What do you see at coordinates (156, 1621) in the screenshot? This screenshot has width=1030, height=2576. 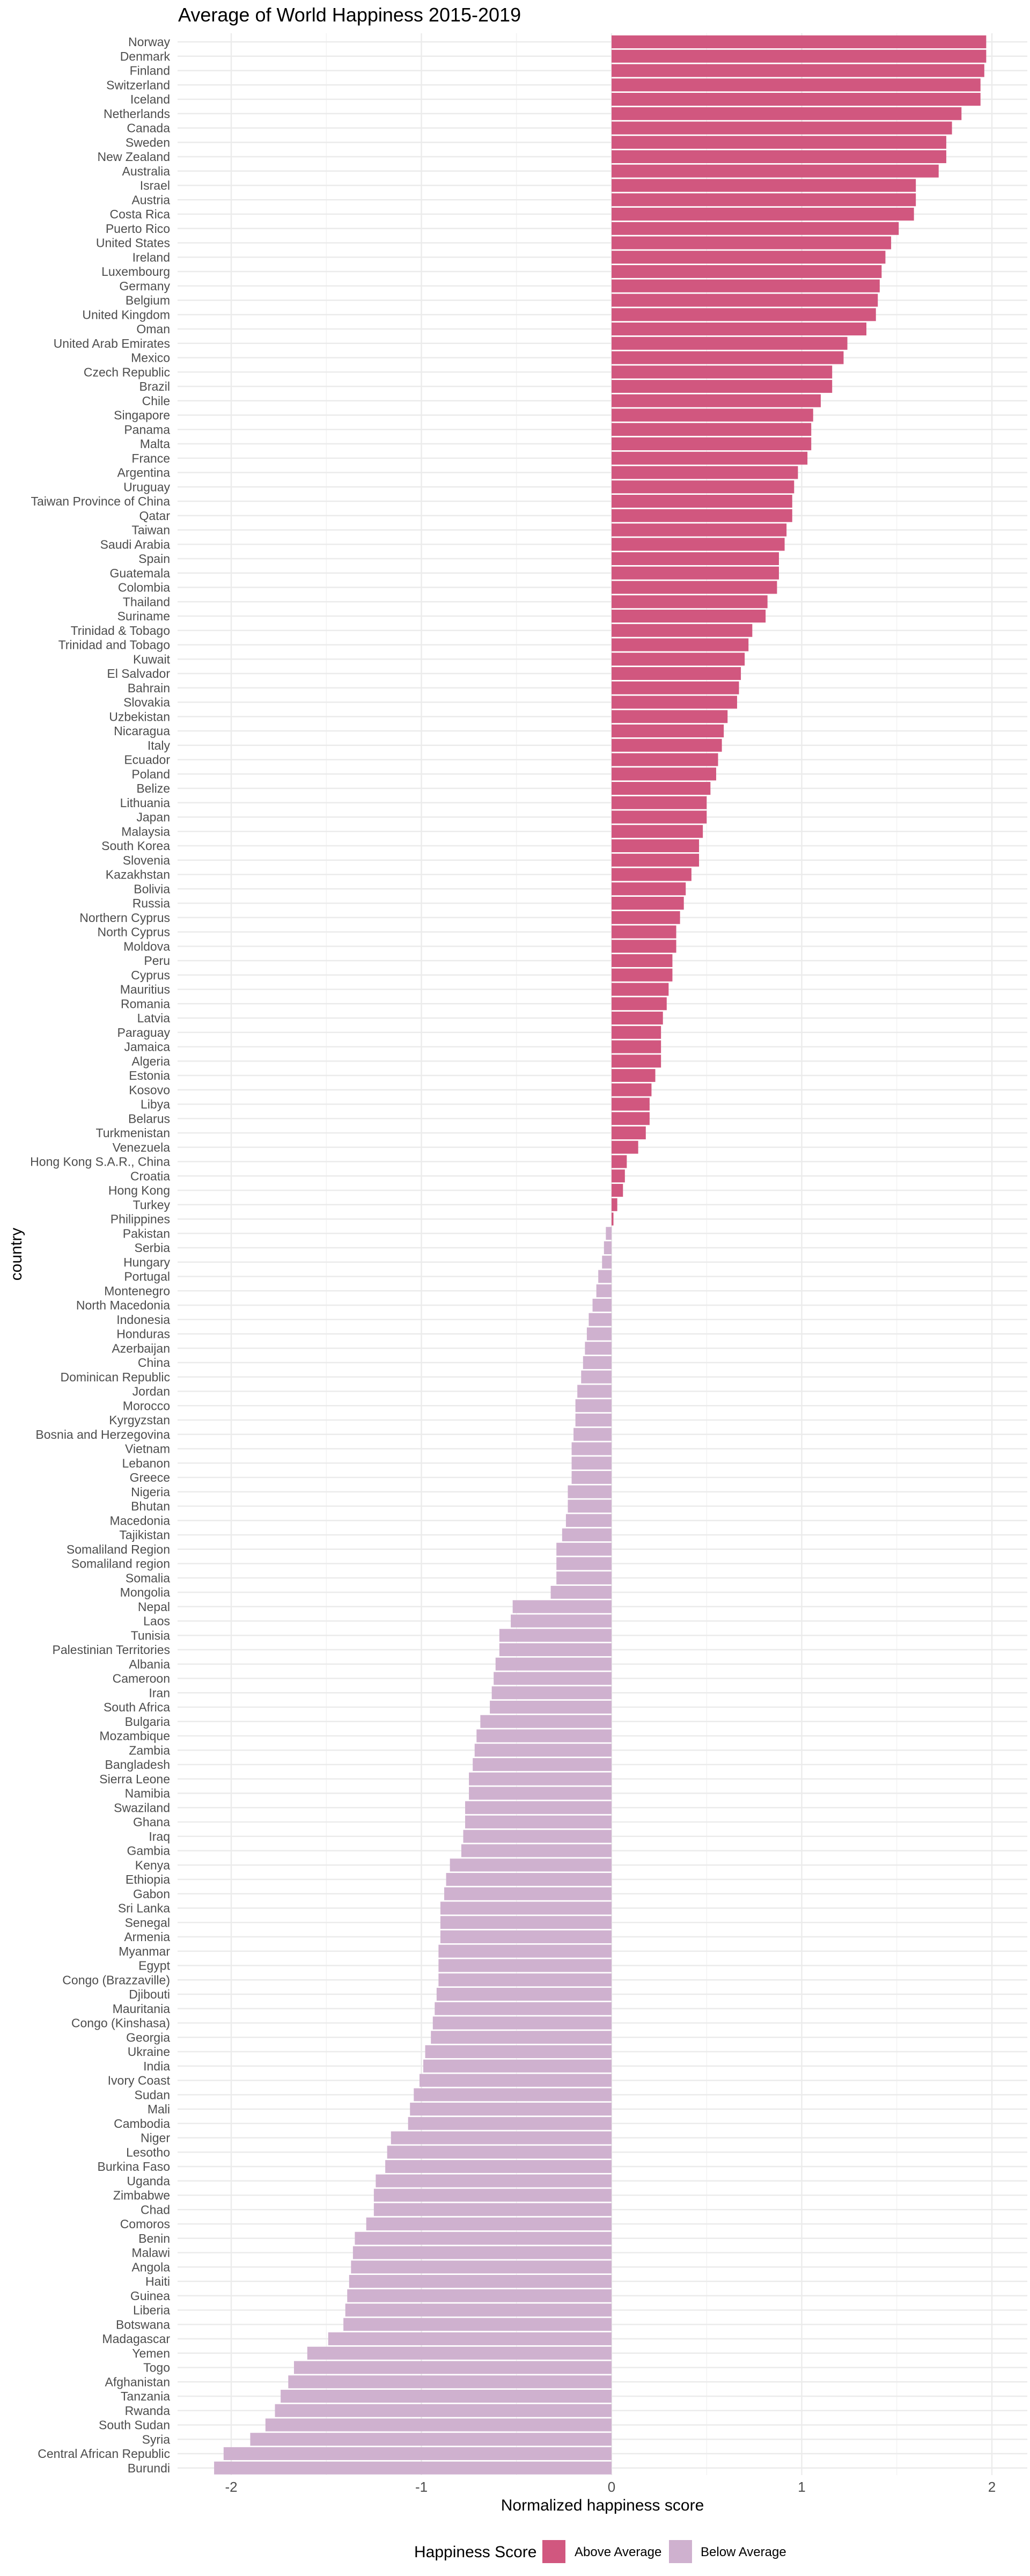 I see `y-tick-label: Laos` at bounding box center [156, 1621].